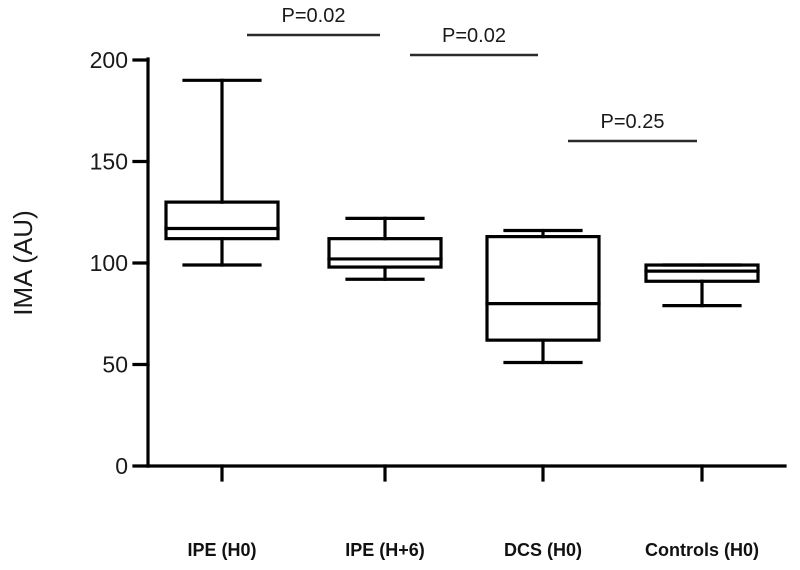 The width and height of the screenshot is (800, 570). Describe the element at coordinates (121, 466) in the screenshot. I see `y-tick-label: 0` at that location.